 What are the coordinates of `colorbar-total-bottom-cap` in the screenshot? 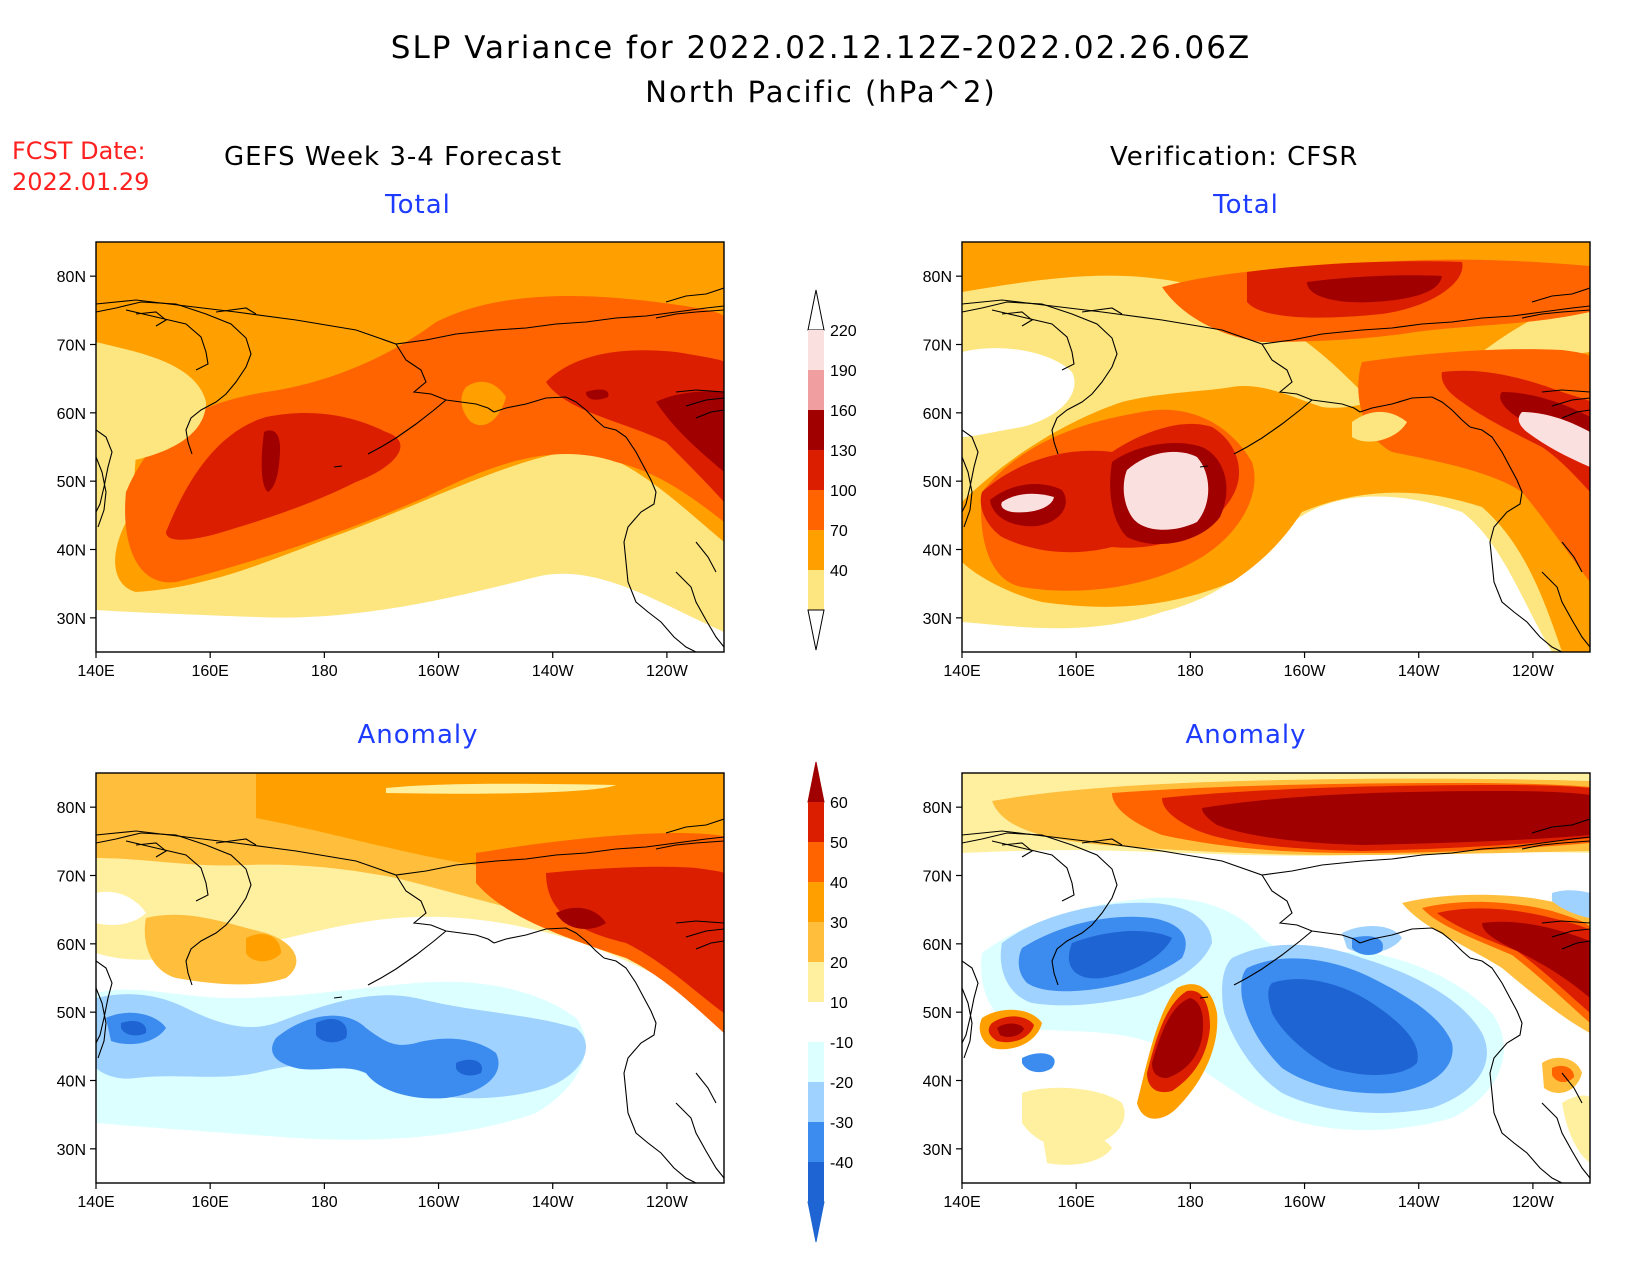 It's located at (816, 630).